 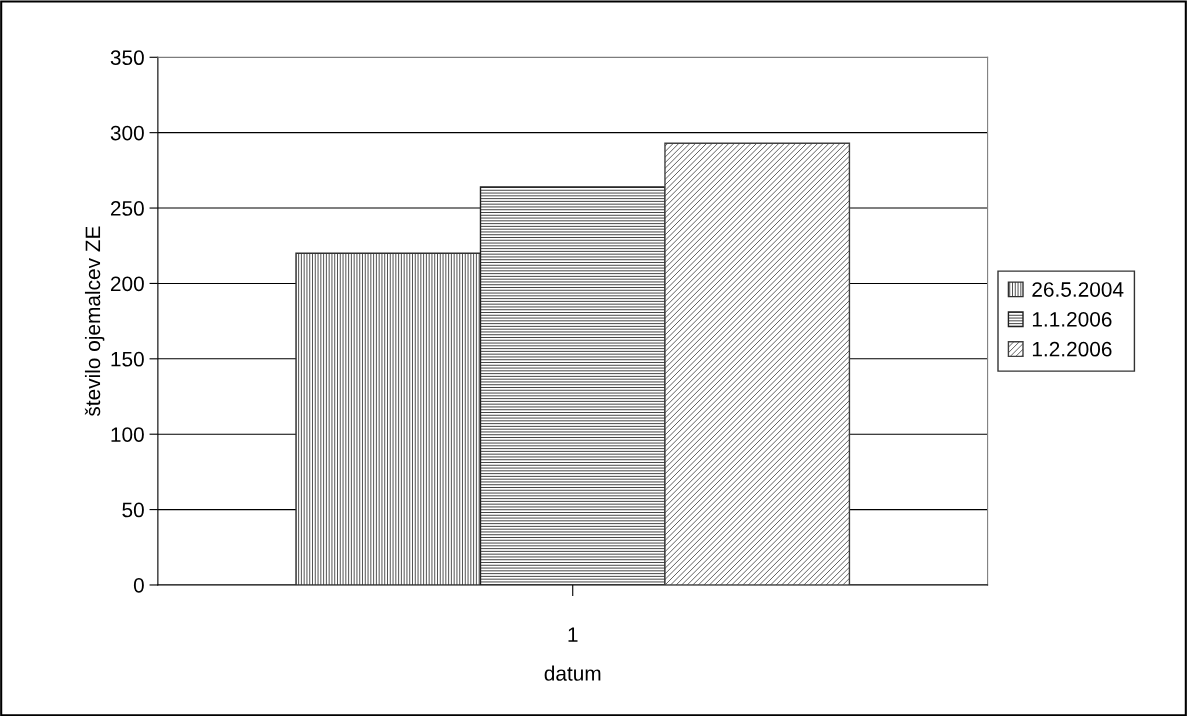 What do you see at coordinates (127, 434) in the screenshot?
I see `y-tick-label: 100` at bounding box center [127, 434].